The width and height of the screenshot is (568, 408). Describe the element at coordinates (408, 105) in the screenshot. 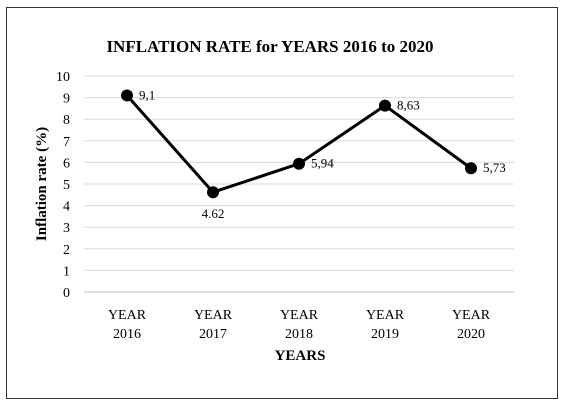

I see `data-label: 8,63` at that location.